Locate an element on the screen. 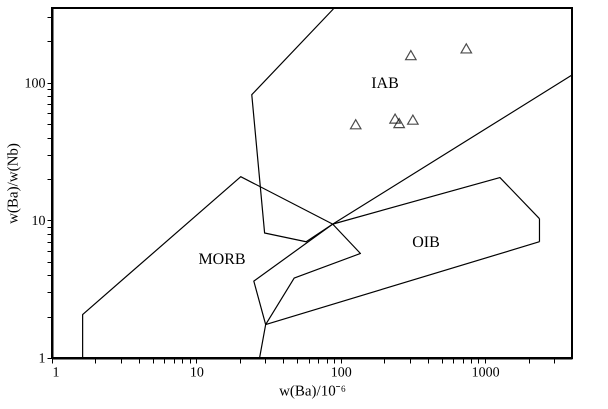 The width and height of the screenshot is (608, 409). y-tick-label: 10 is located at coordinates (39, 221).